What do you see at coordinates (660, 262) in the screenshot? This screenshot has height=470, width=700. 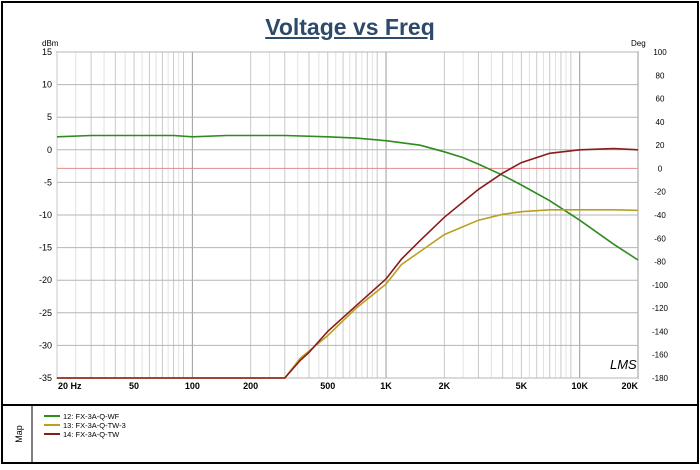 I see `y-right-tick-label: -80` at bounding box center [660, 262].